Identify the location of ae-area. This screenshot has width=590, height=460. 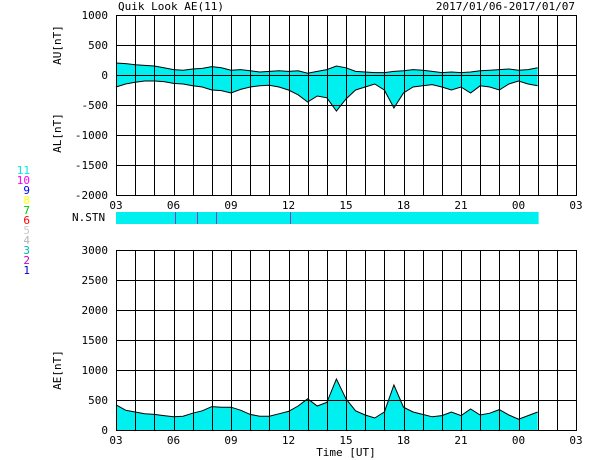
(327, 404).